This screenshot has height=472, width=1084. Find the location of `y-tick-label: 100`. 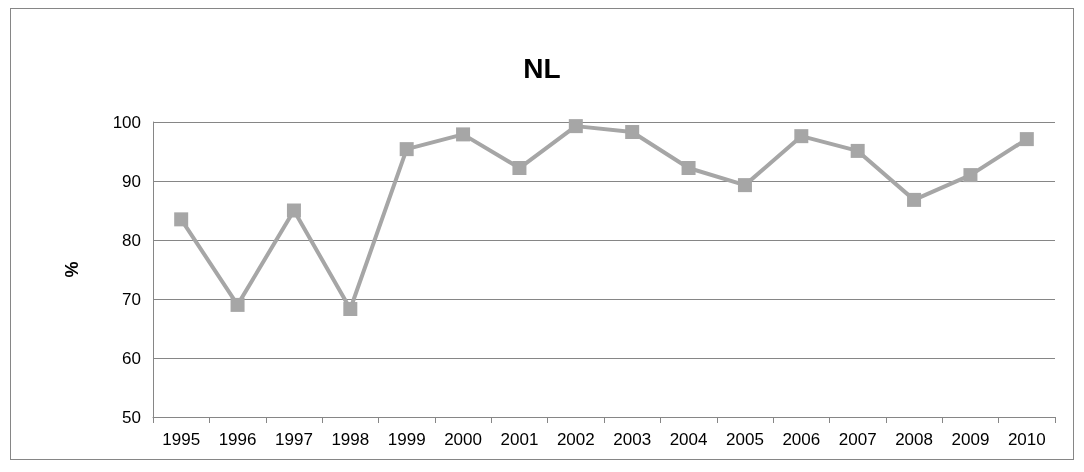

y-tick-label: 100 is located at coordinates (126, 122).